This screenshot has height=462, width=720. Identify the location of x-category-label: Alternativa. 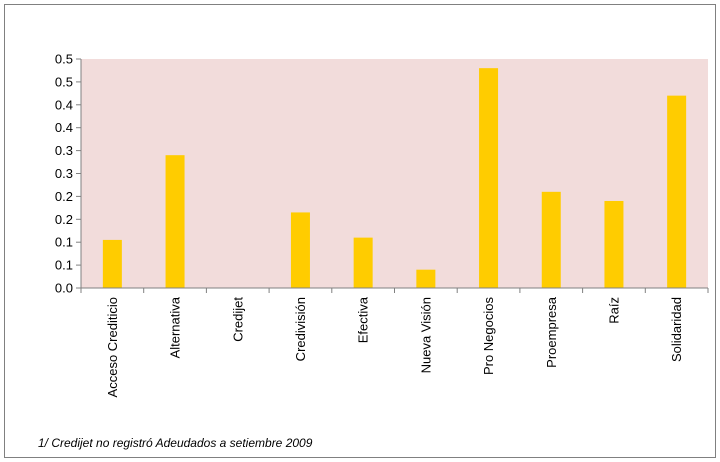
(175, 327).